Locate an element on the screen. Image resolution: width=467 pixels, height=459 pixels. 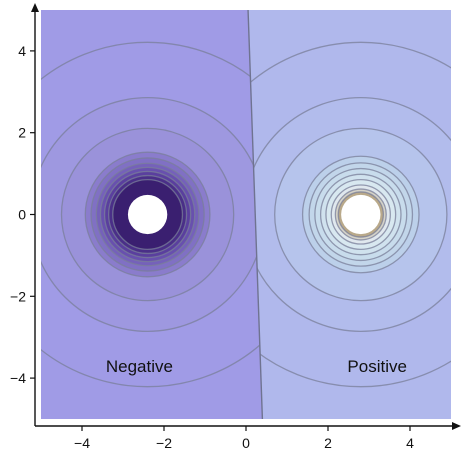
charge-holes is located at coordinates (254, 214).